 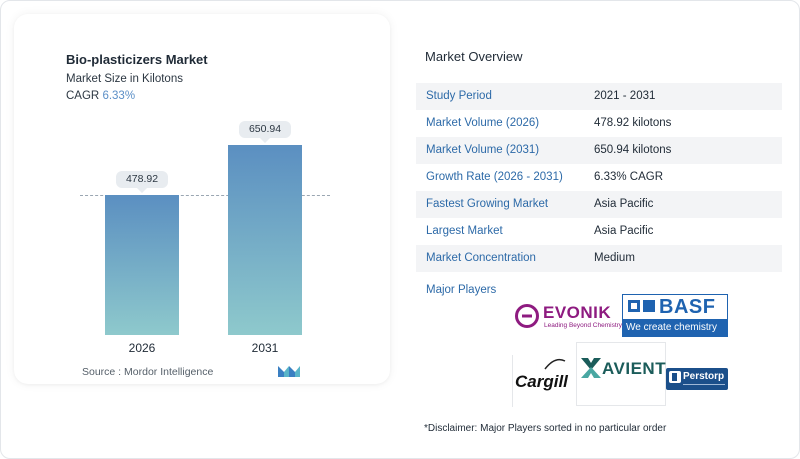 I want to click on x-tick-label: 2026, so click(x=142, y=348).